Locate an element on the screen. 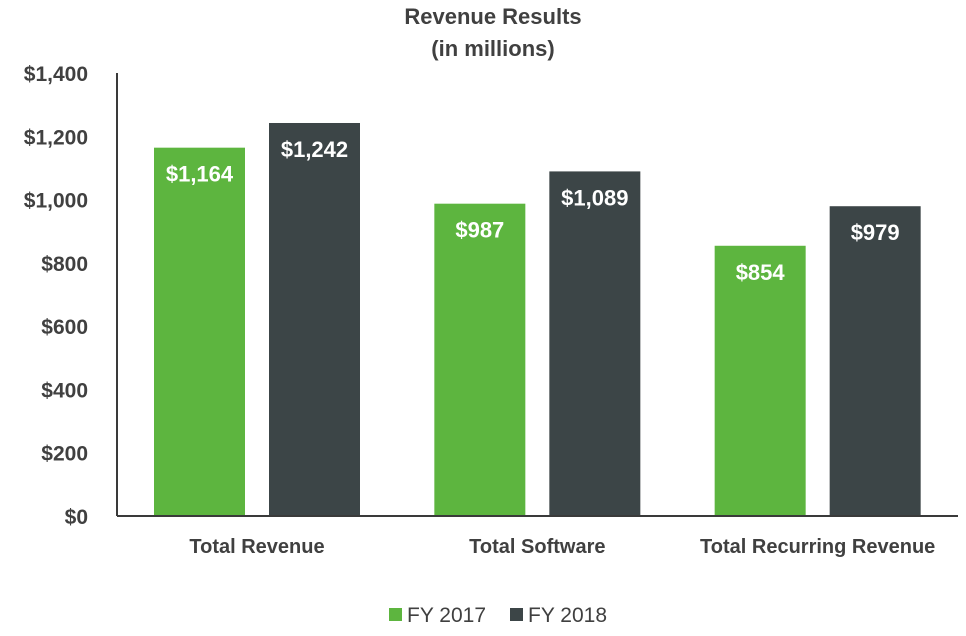 This screenshot has width=966, height=636. chart-title: Revenue Results is located at coordinates (492, 16).